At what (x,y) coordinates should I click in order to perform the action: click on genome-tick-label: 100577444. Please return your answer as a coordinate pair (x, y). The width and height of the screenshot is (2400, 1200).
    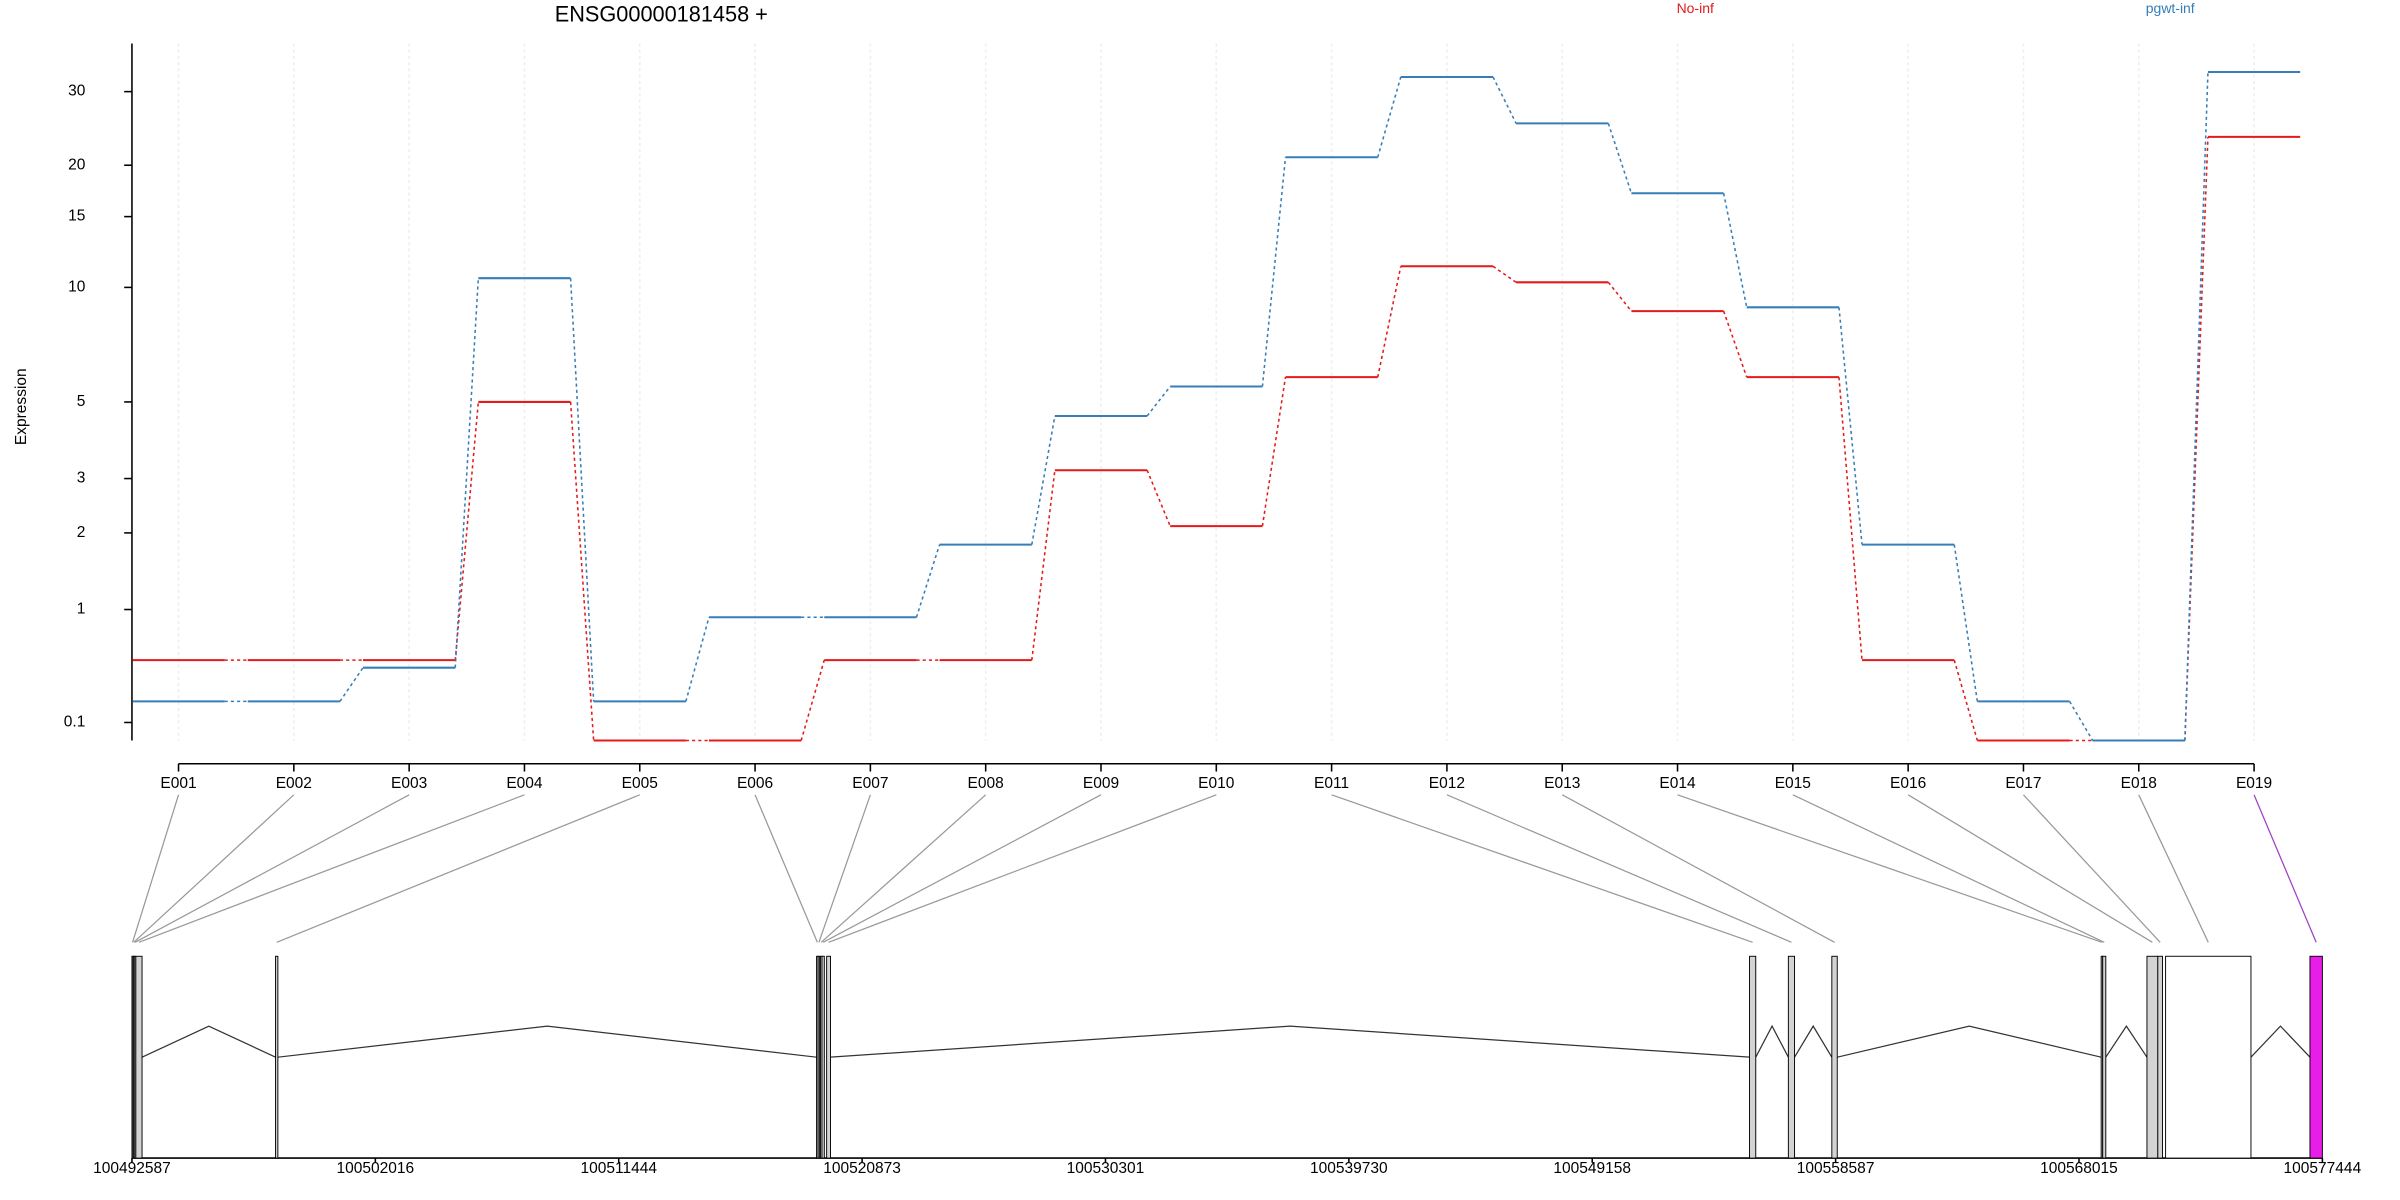
    Looking at the image, I should click on (2323, 1168).